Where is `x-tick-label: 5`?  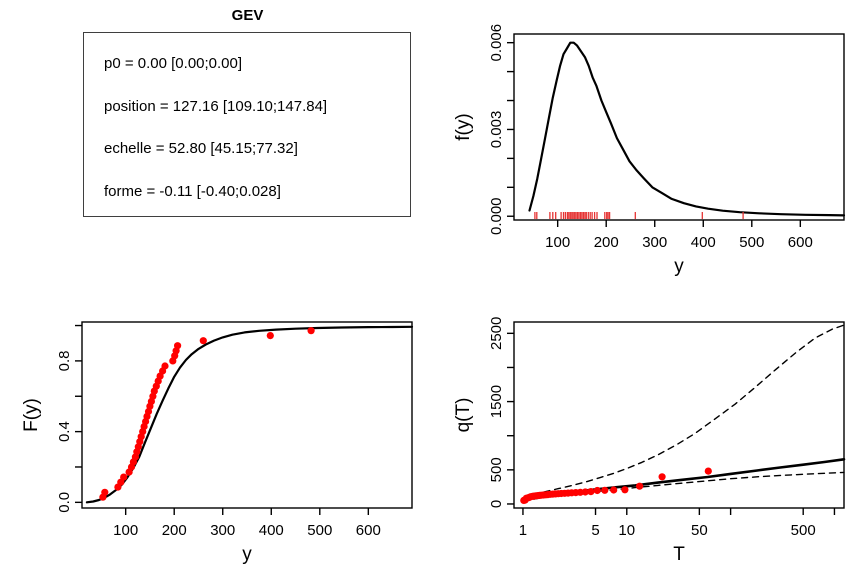
x-tick-label: 5 is located at coordinates (595, 530).